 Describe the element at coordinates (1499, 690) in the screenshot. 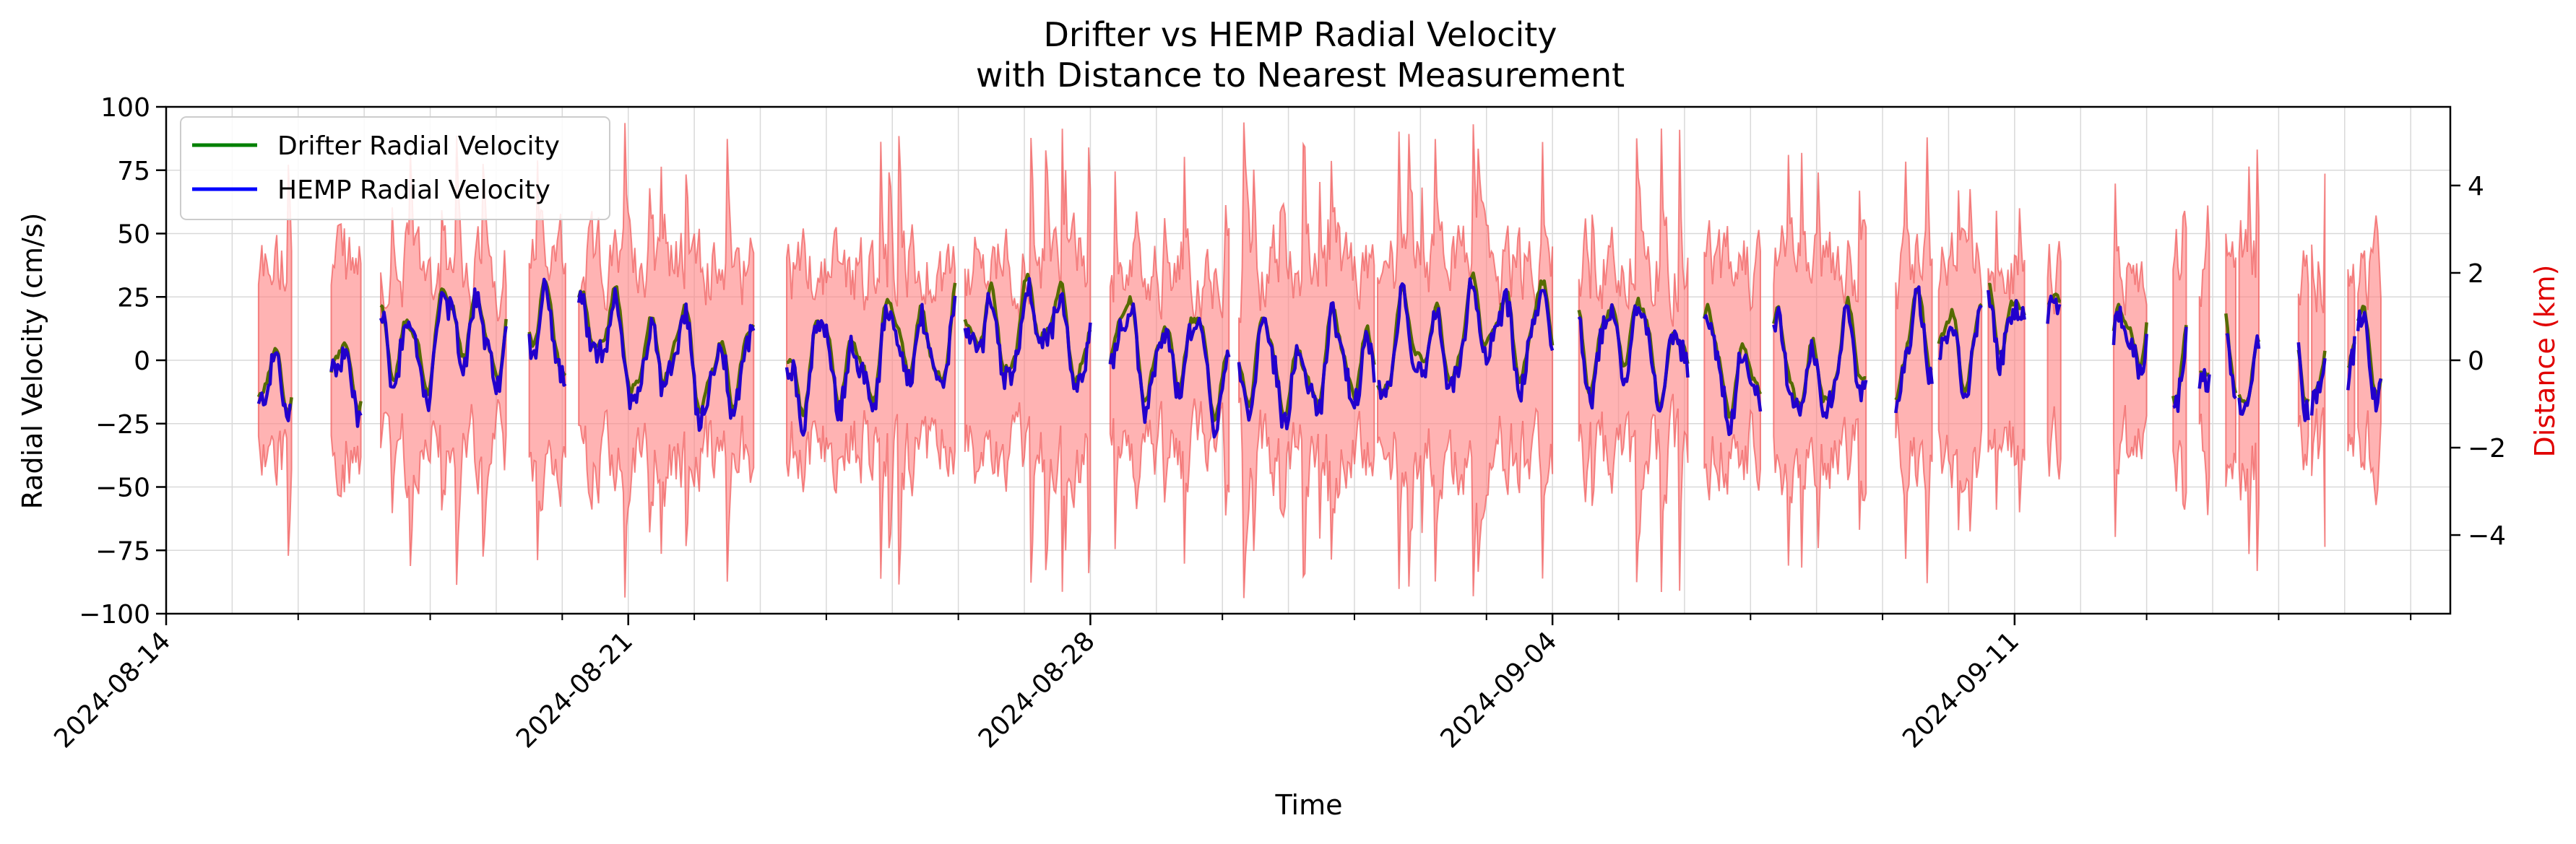

I see `x-tick-label: 2024-09-04` at that location.